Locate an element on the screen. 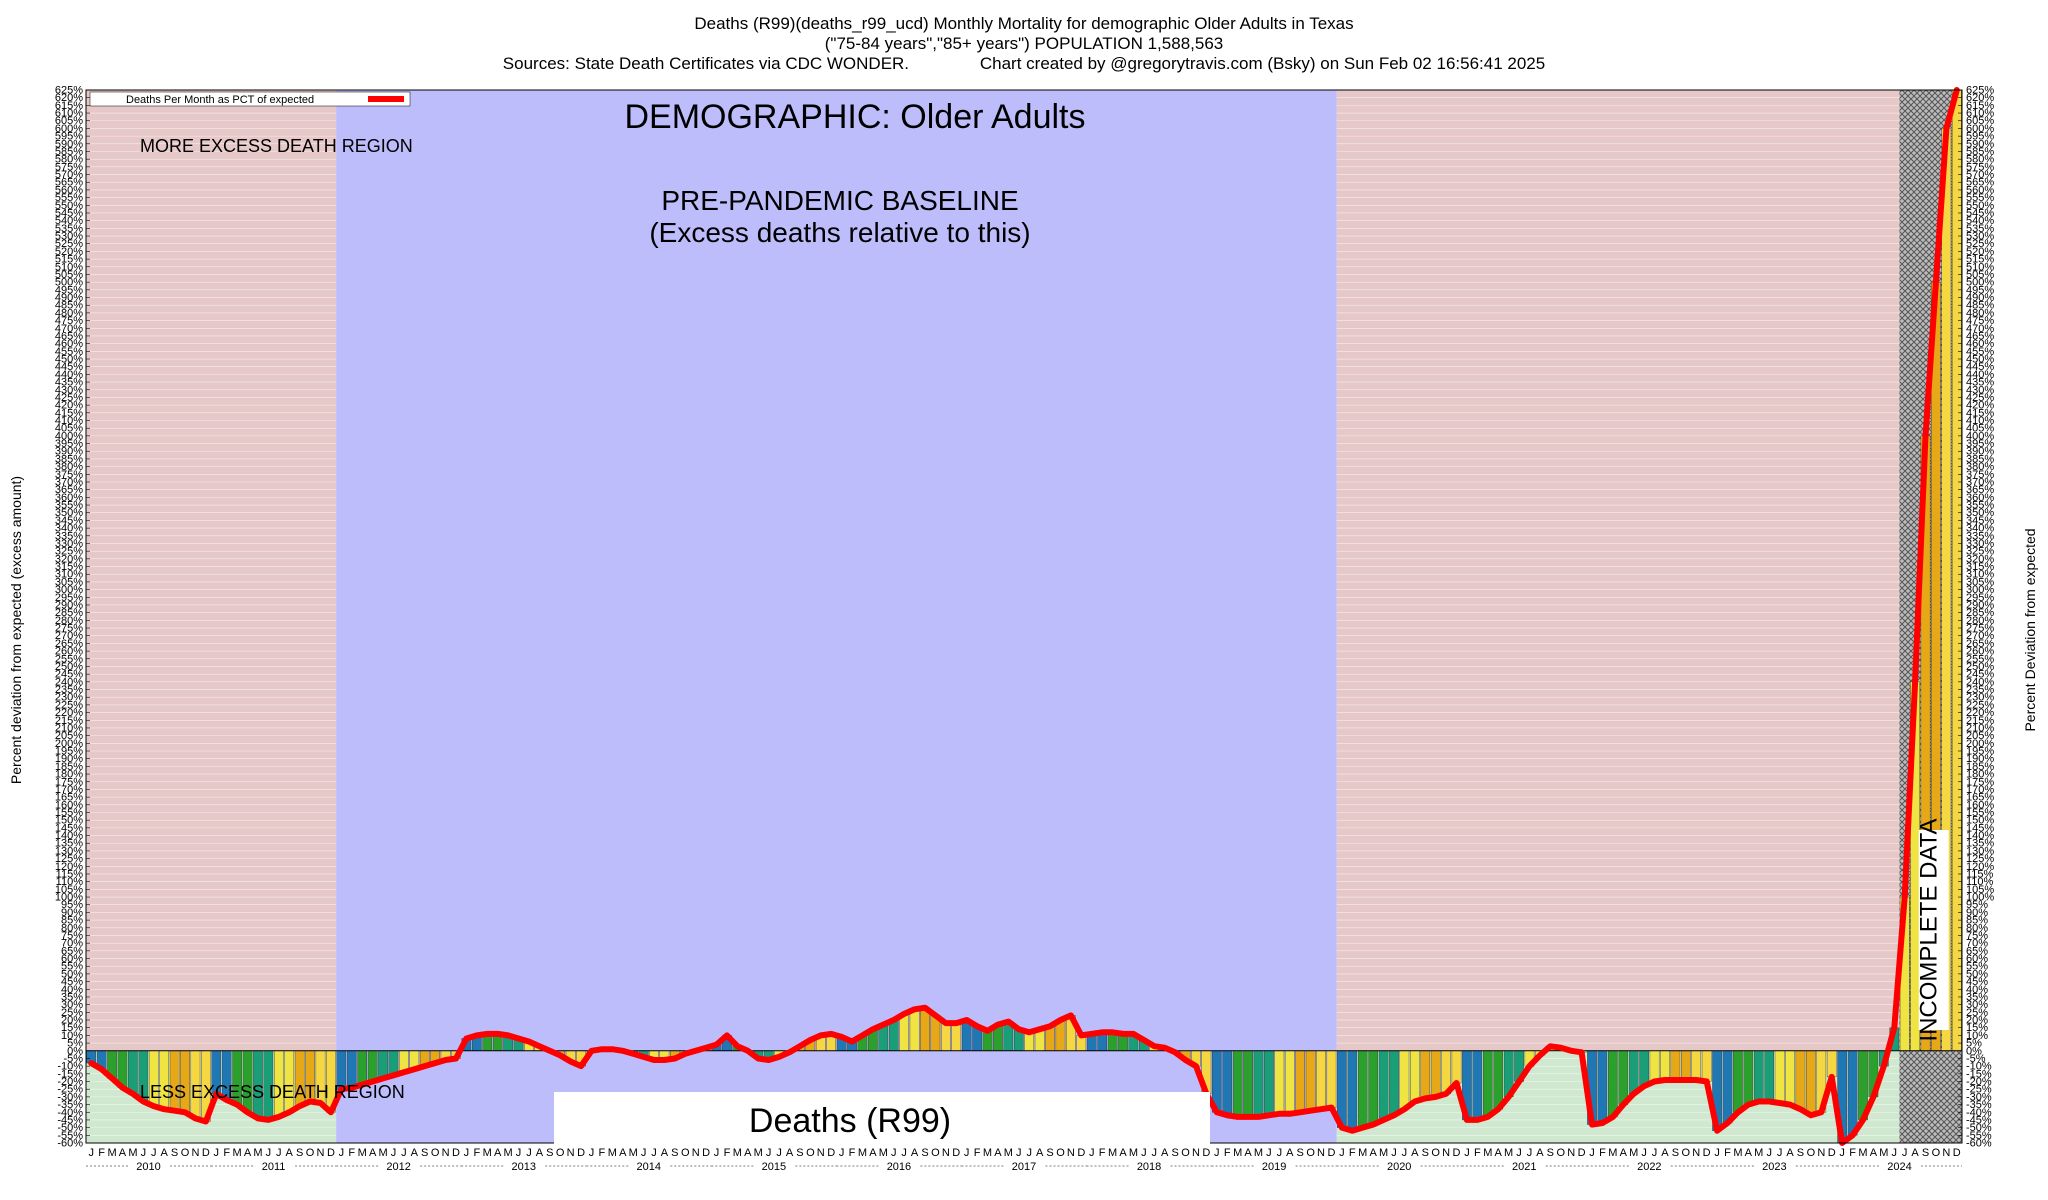 This screenshot has width=2048, height=1200. x-year-label: 2017 is located at coordinates (1024, 1167).